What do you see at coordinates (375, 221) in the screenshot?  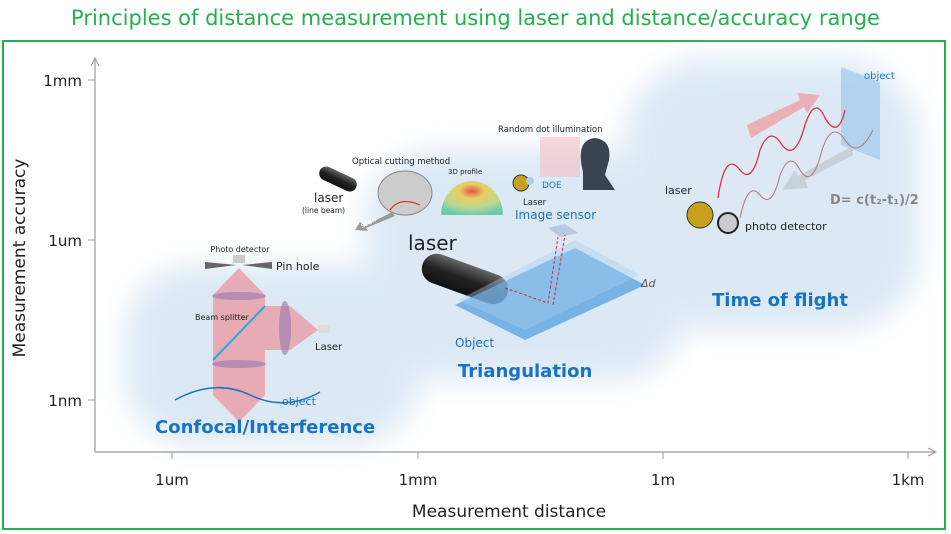 I see `scan-arrow-icon` at bounding box center [375, 221].